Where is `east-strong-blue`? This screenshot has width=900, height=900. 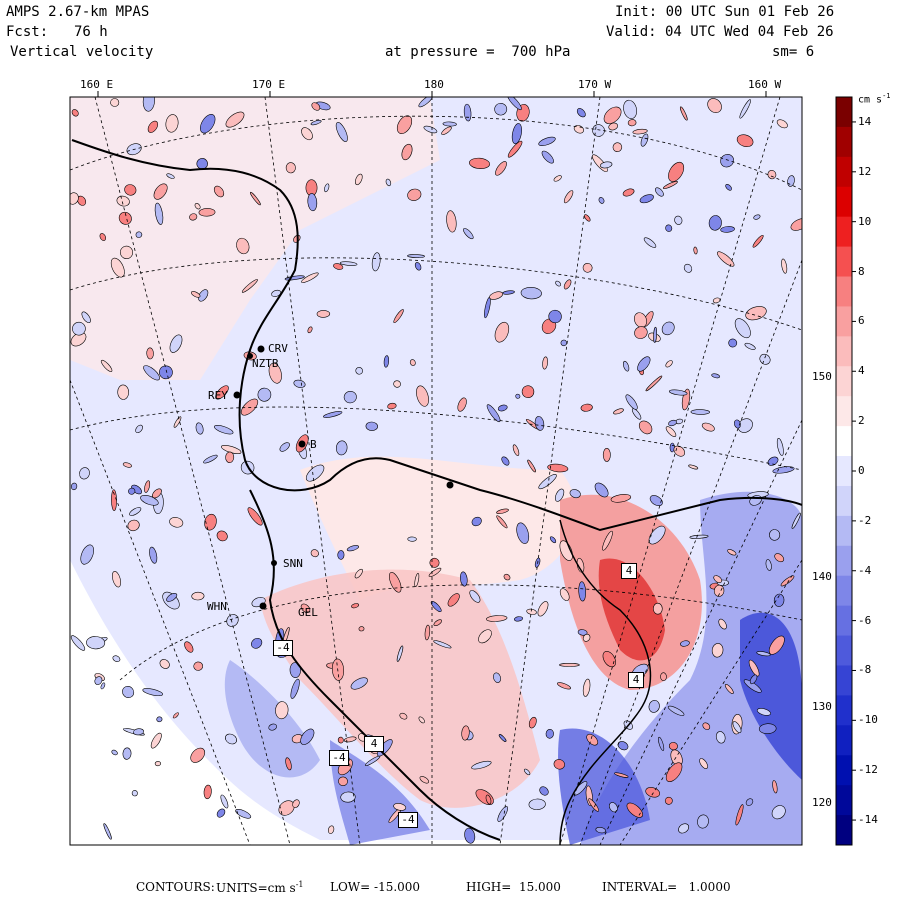
east-strong-blue is located at coordinates (771, 696).